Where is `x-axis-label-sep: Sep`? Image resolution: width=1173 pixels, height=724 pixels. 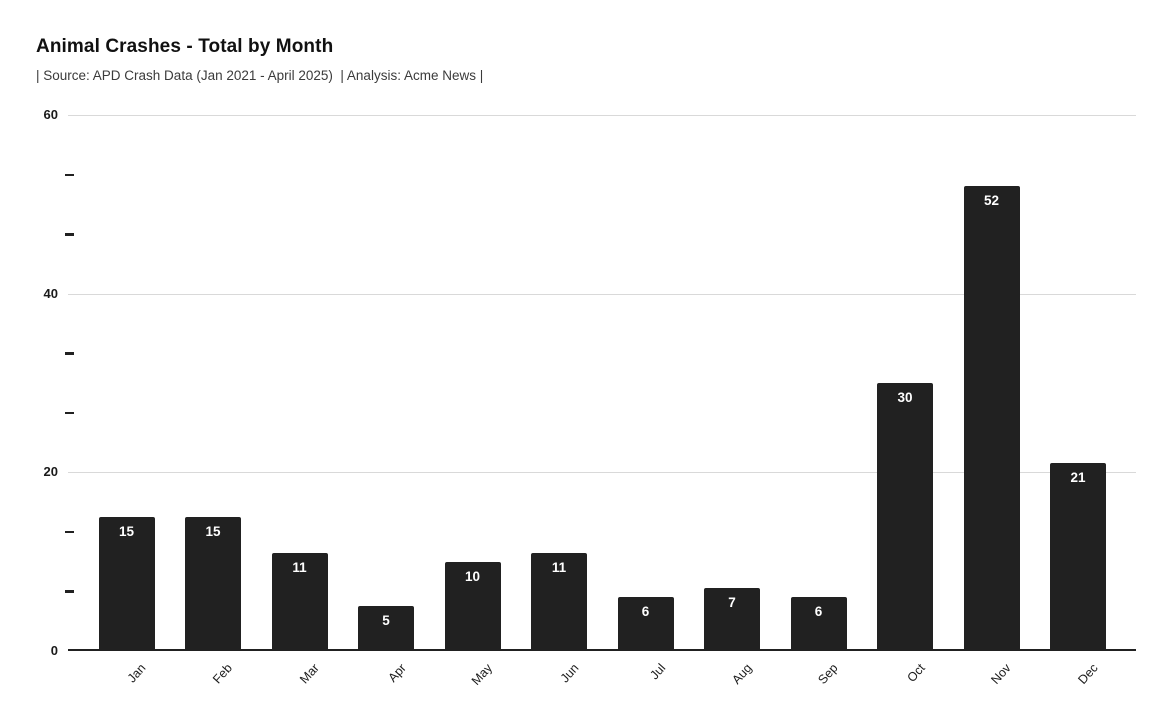
x-axis-label-sep: Sep is located at coordinates (828, 674).